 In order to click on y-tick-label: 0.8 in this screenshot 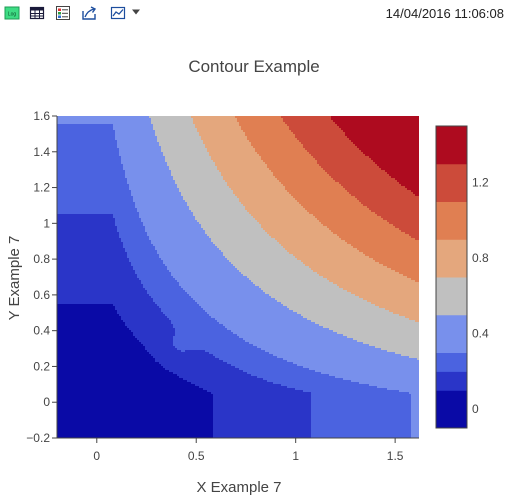, I will do `click(41, 259)`.